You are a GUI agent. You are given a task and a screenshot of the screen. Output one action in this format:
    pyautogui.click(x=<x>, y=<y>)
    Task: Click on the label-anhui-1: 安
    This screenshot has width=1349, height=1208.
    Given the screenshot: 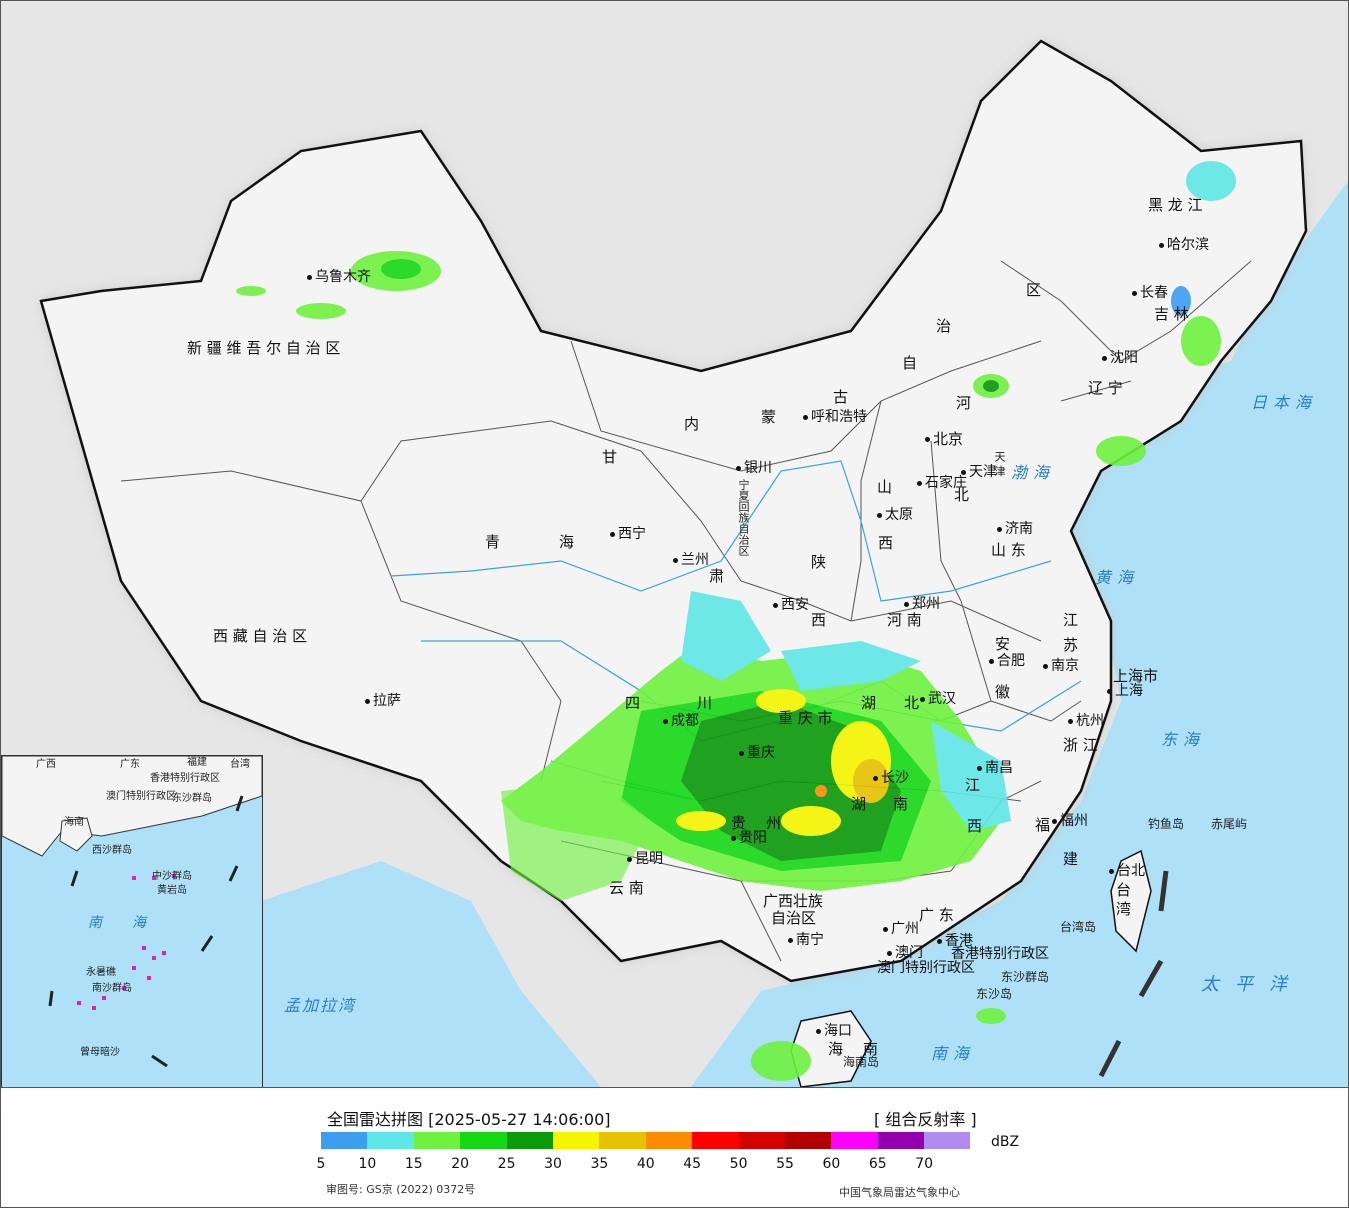 What is the action you would take?
    pyautogui.click(x=1003, y=644)
    